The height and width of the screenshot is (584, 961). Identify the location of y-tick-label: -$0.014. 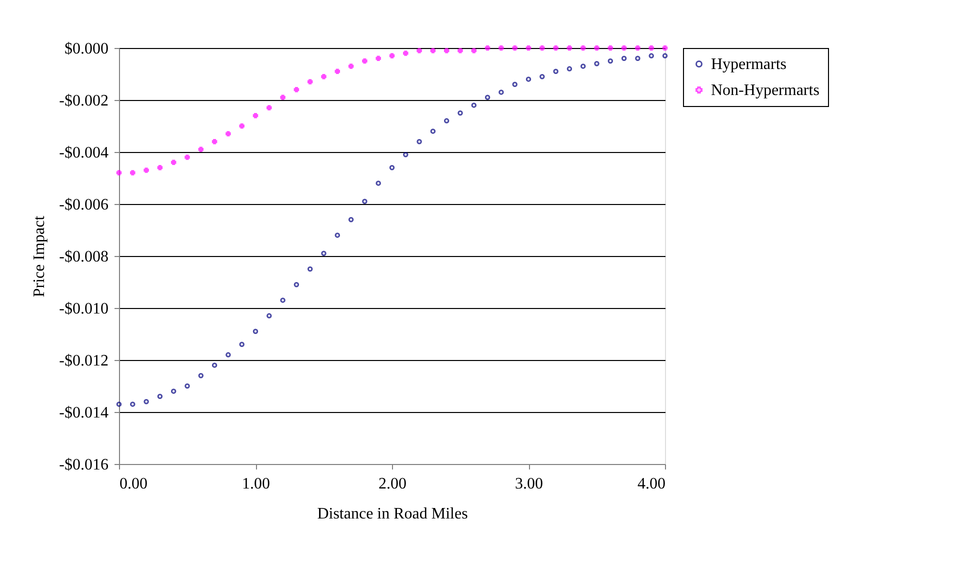
(83, 413).